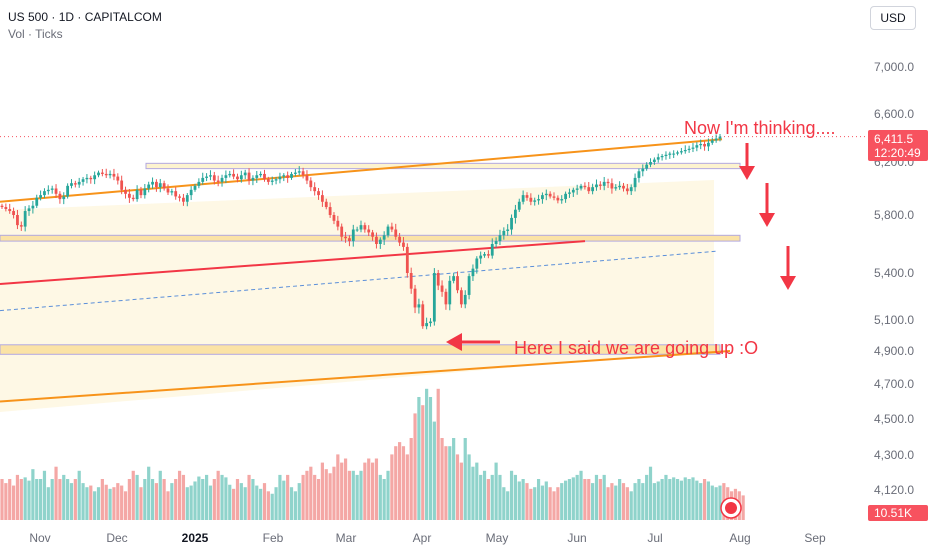  I want to click on volume-indicator-label: Vol · Ticks, so click(35, 34).